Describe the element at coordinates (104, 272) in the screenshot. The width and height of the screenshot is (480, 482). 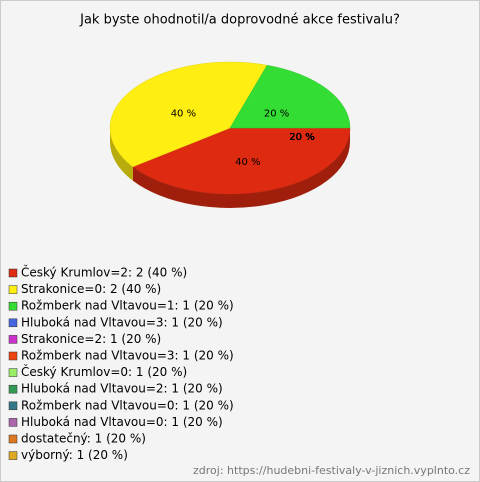
I see `legend-label: Český Krumlov=2: 2 (40 %)` at that location.